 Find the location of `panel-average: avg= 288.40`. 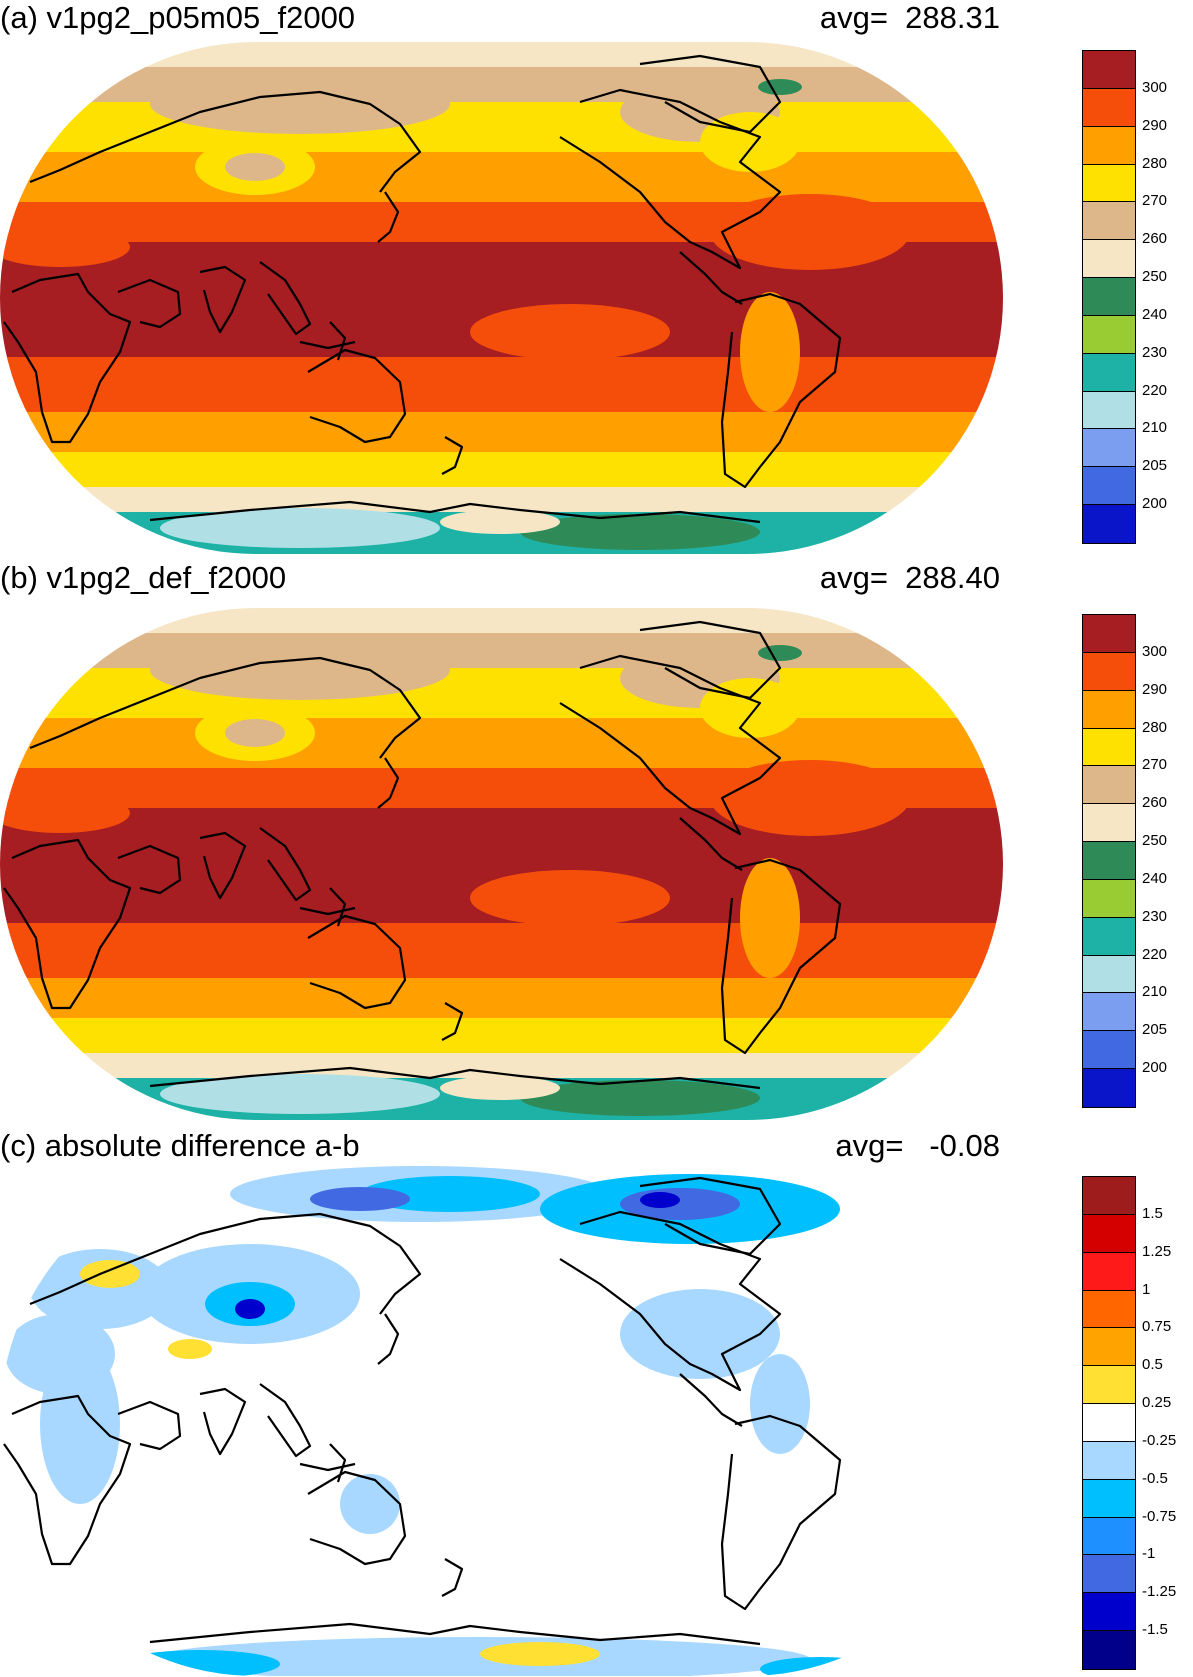

panel-average: avg= 288.40 is located at coordinates (910, 578).